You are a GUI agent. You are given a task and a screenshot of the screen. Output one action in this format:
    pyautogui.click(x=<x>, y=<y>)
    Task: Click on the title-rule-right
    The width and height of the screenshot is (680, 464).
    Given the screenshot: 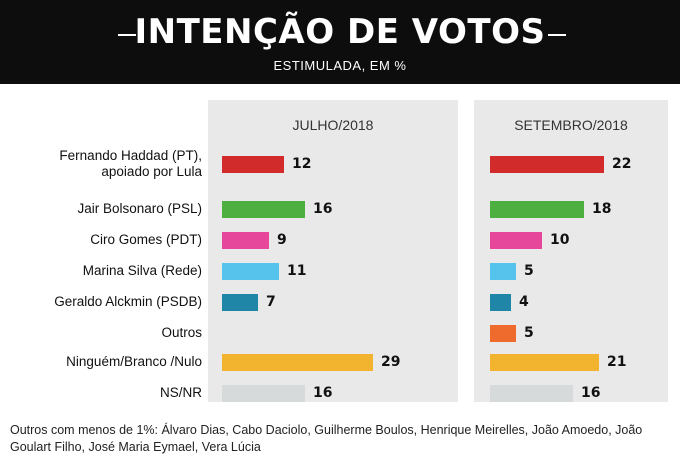 What is the action you would take?
    pyautogui.click(x=557, y=35)
    